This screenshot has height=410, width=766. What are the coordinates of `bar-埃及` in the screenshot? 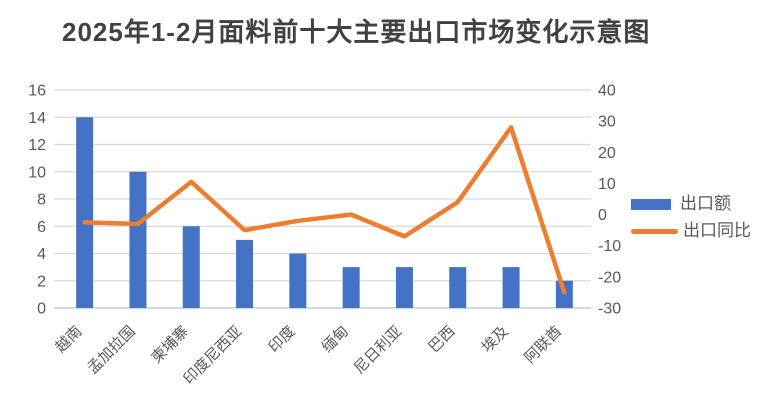 It's located at (511, 287).